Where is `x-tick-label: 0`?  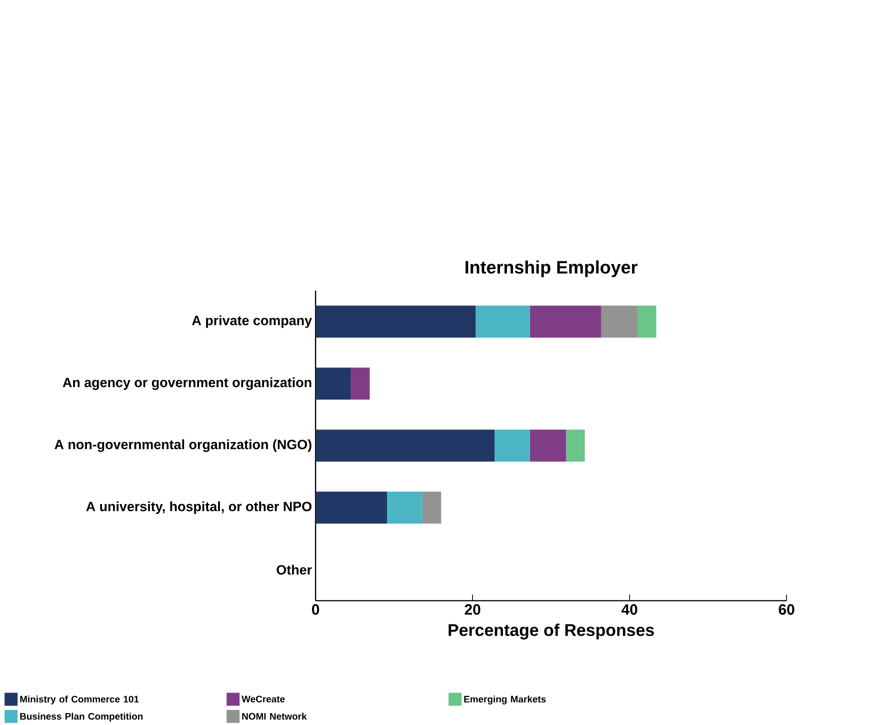
x-tick-label: 0 is located at coordinates (316, 609).